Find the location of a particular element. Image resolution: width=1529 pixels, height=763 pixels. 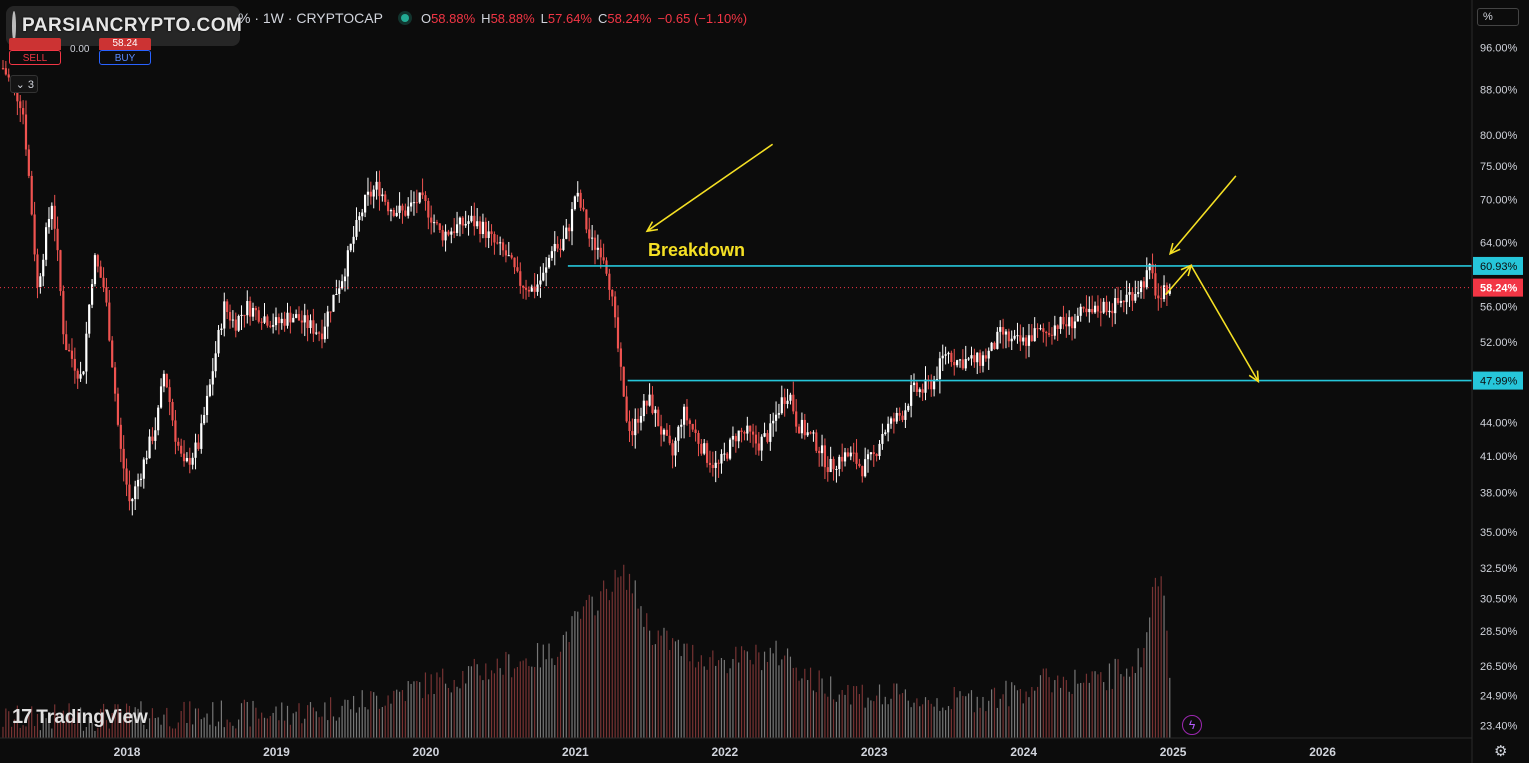

y-tick-label: 80.00% is located at coordinates (1499, 136).